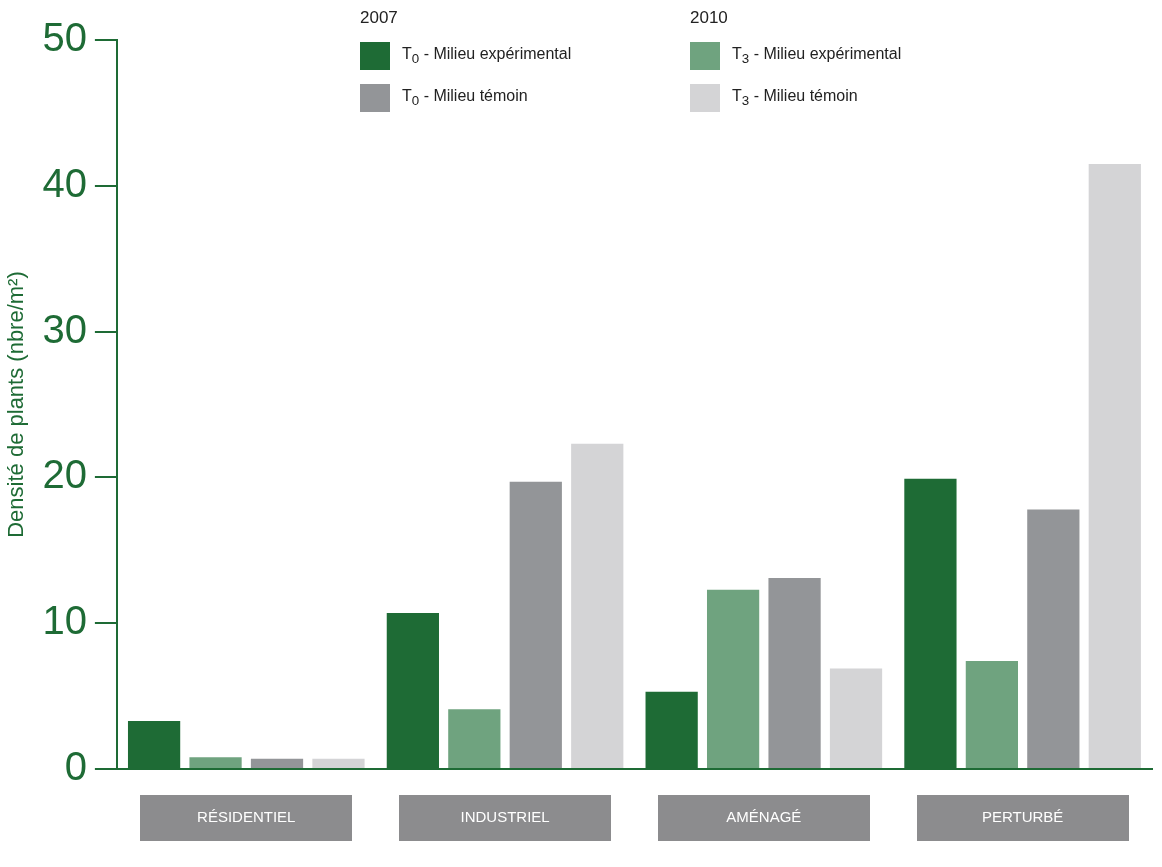 Image resolution: width=1162 pixels, height=867 pixels. I want to click on text: 2007, so click(379, 18).